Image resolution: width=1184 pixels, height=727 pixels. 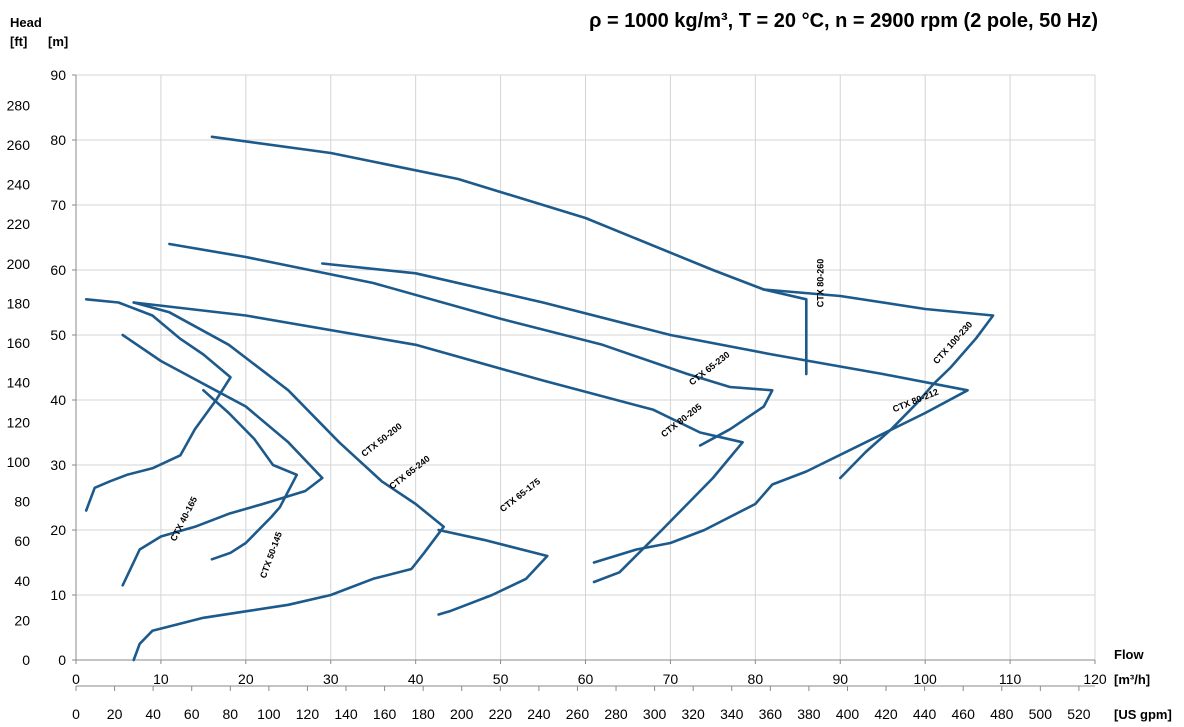 What do you see at coordinates (346, 714) in the screenshot?
I see `x-tick-label-gpm: 140` at bounding box center [346, 714].